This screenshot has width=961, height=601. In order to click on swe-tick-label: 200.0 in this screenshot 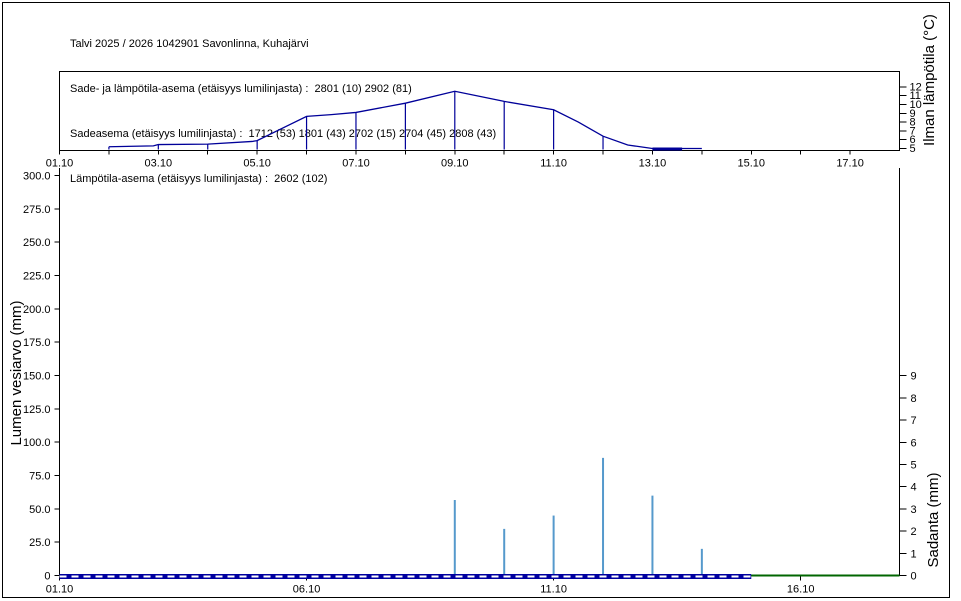, I will do `click(37, 310)`.